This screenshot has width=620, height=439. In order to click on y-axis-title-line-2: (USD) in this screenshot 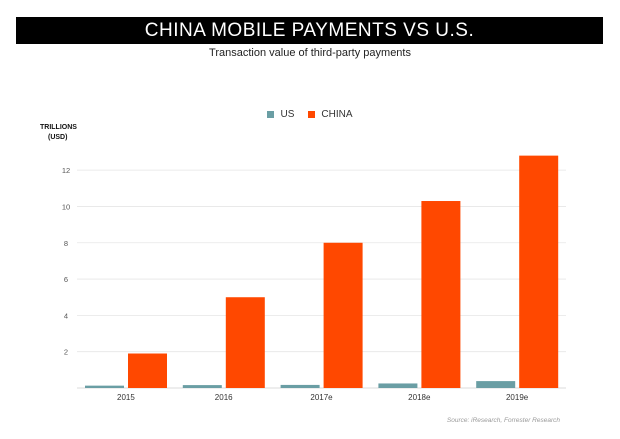, I will do `click(58, 137)`.